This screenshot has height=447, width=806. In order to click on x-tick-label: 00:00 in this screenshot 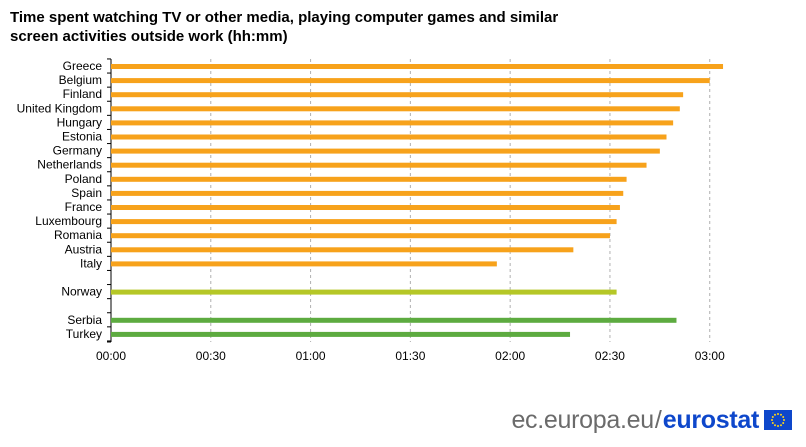, I will do `click(111, 356)`.